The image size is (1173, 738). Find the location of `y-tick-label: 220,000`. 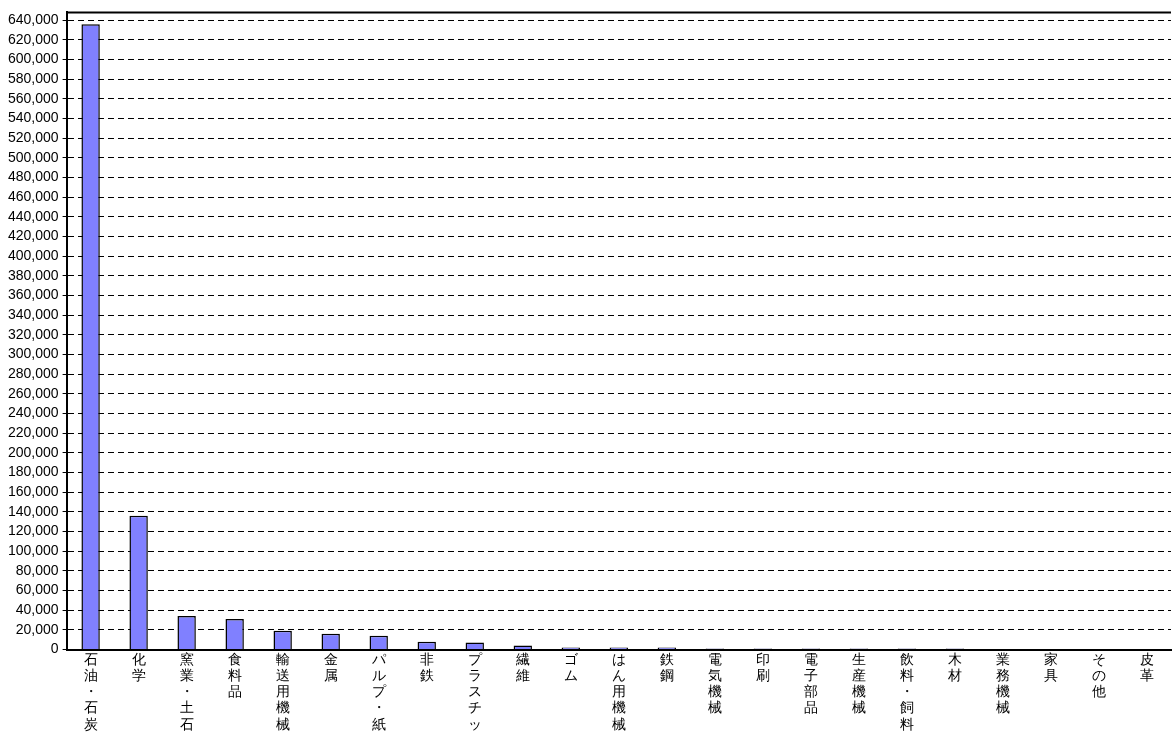

y-tick-label: 220,000 is located at coordinates (33, 432).